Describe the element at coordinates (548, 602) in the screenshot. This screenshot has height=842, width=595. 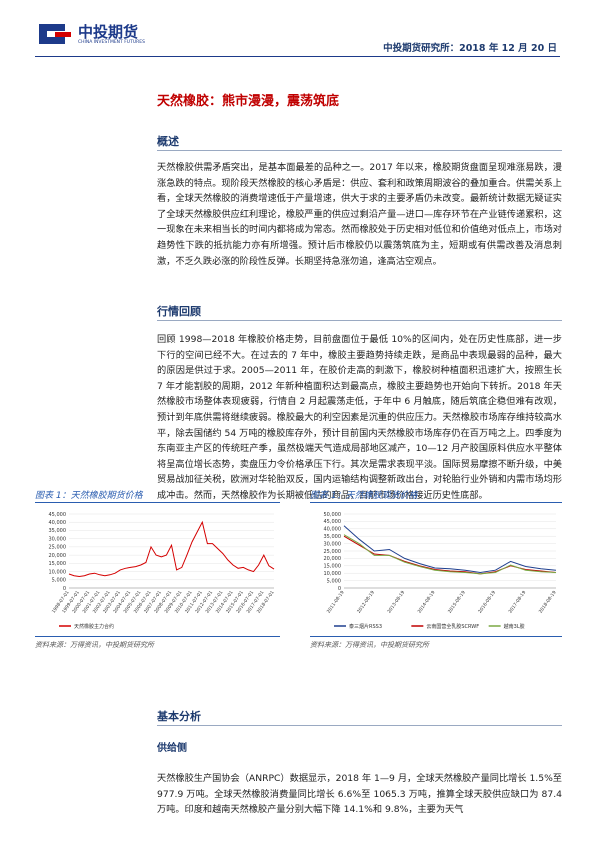
I see `x-tick-label: 2018-08-19` at that location.